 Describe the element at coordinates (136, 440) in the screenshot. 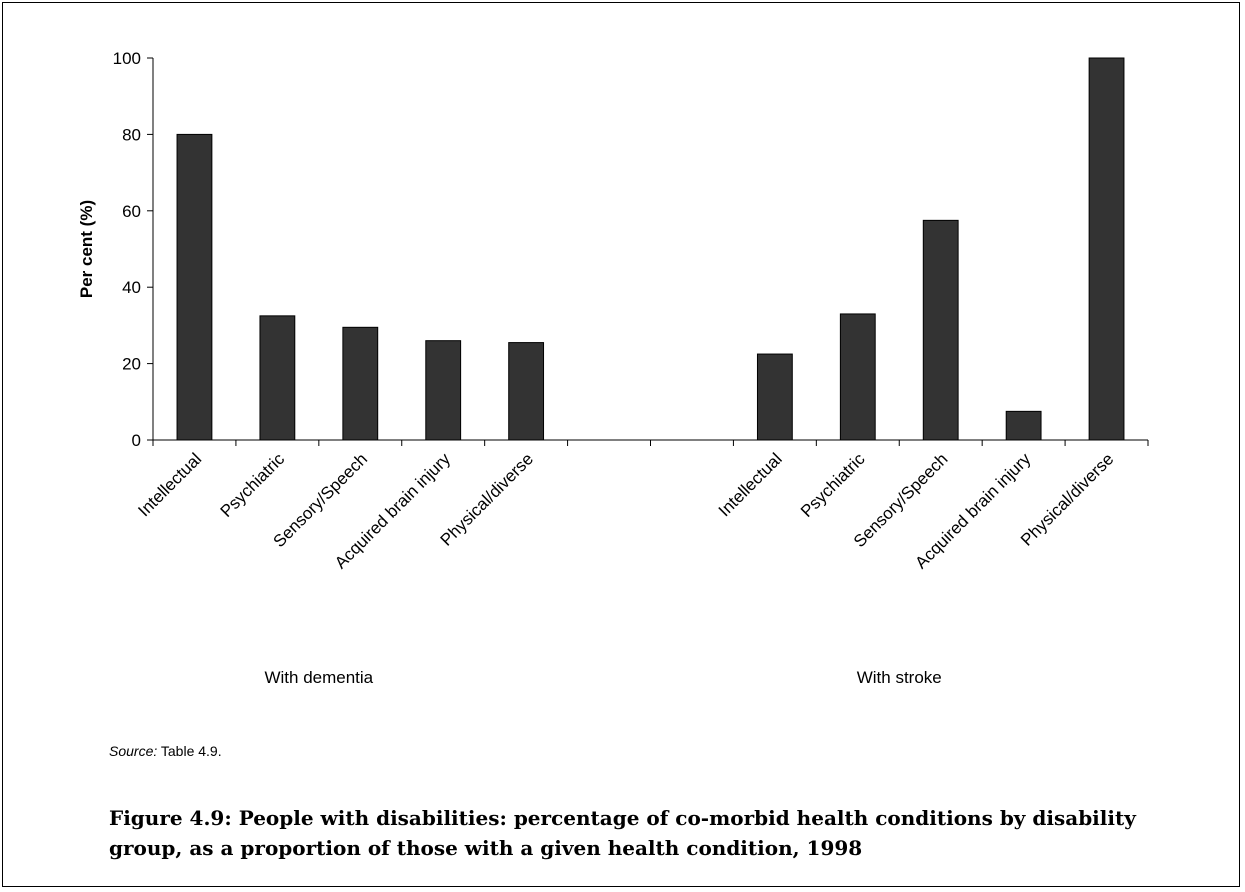

I see `y-tick-label: 0` at that location.